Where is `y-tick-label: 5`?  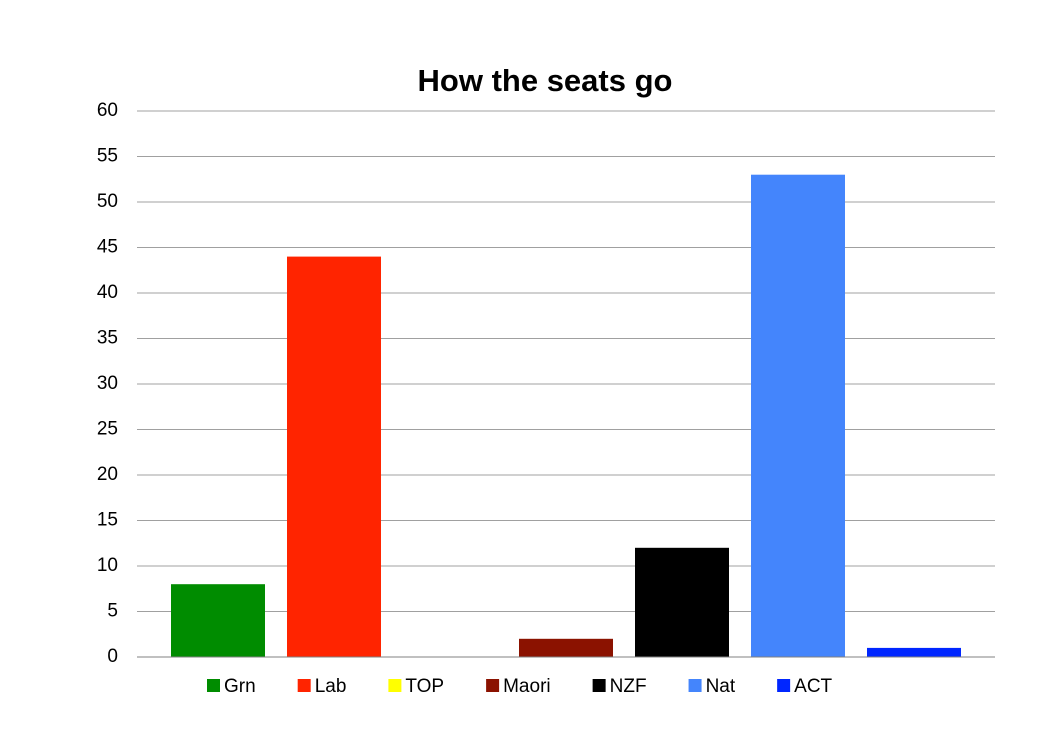
y-tick-label: 5 is located at coordinates (112, 611).